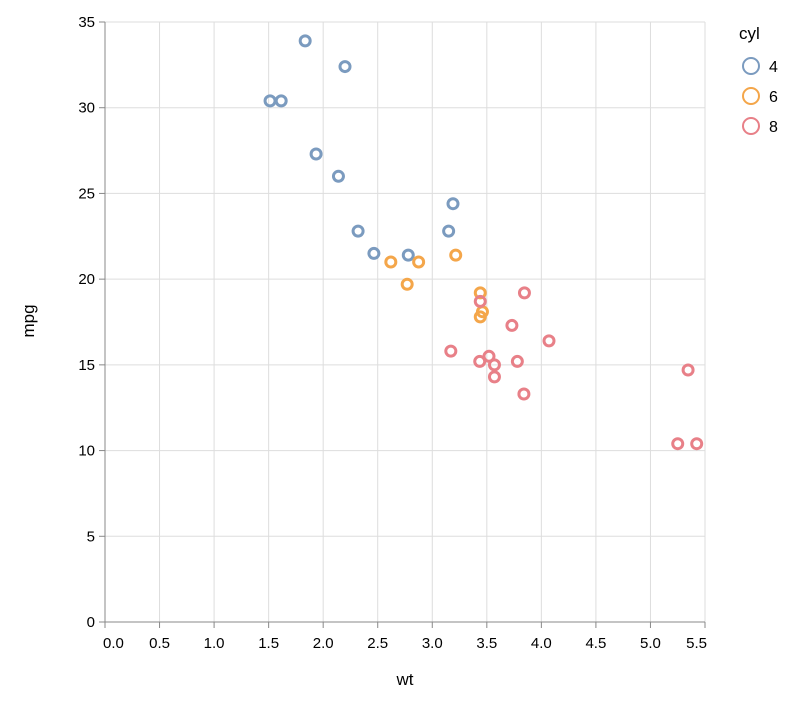 The width and height of the screenshot is (798, 702). Describe the element at coordinates (541, 643) in the screenshot. I see `x-tick-label: 4.0` at that location.